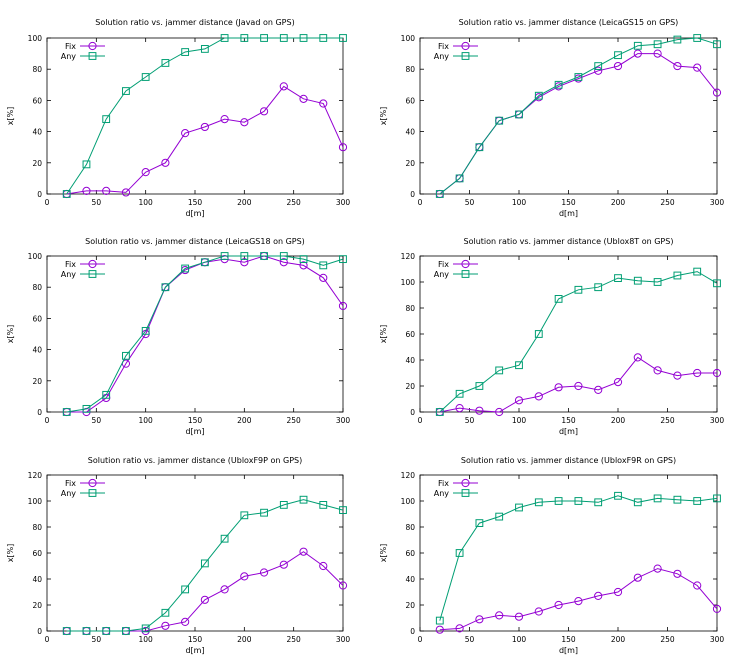  I want to click on y-tick-label: 40, so click(37, 350).